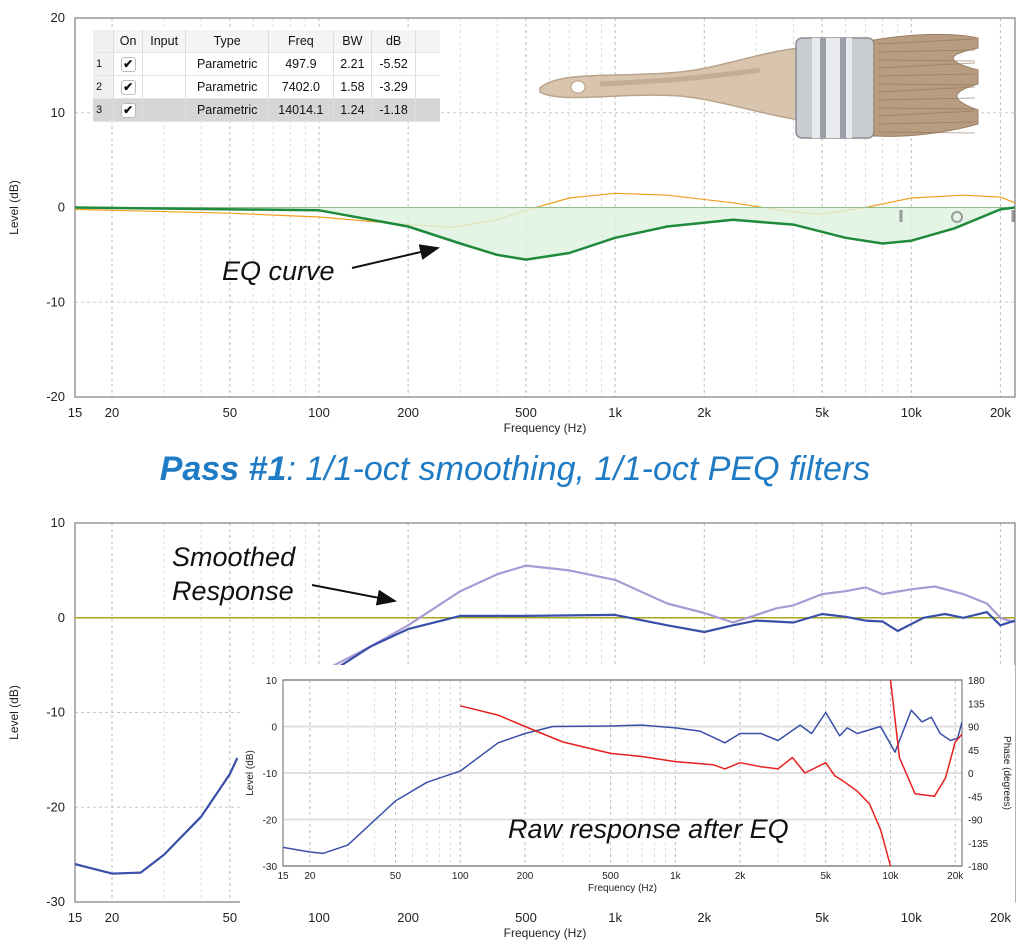 The width and height of the screenshot is (1030, 947). Describe the element at coordinates (103, 64) in the screenshot. I see `row-index: 1` at that location.